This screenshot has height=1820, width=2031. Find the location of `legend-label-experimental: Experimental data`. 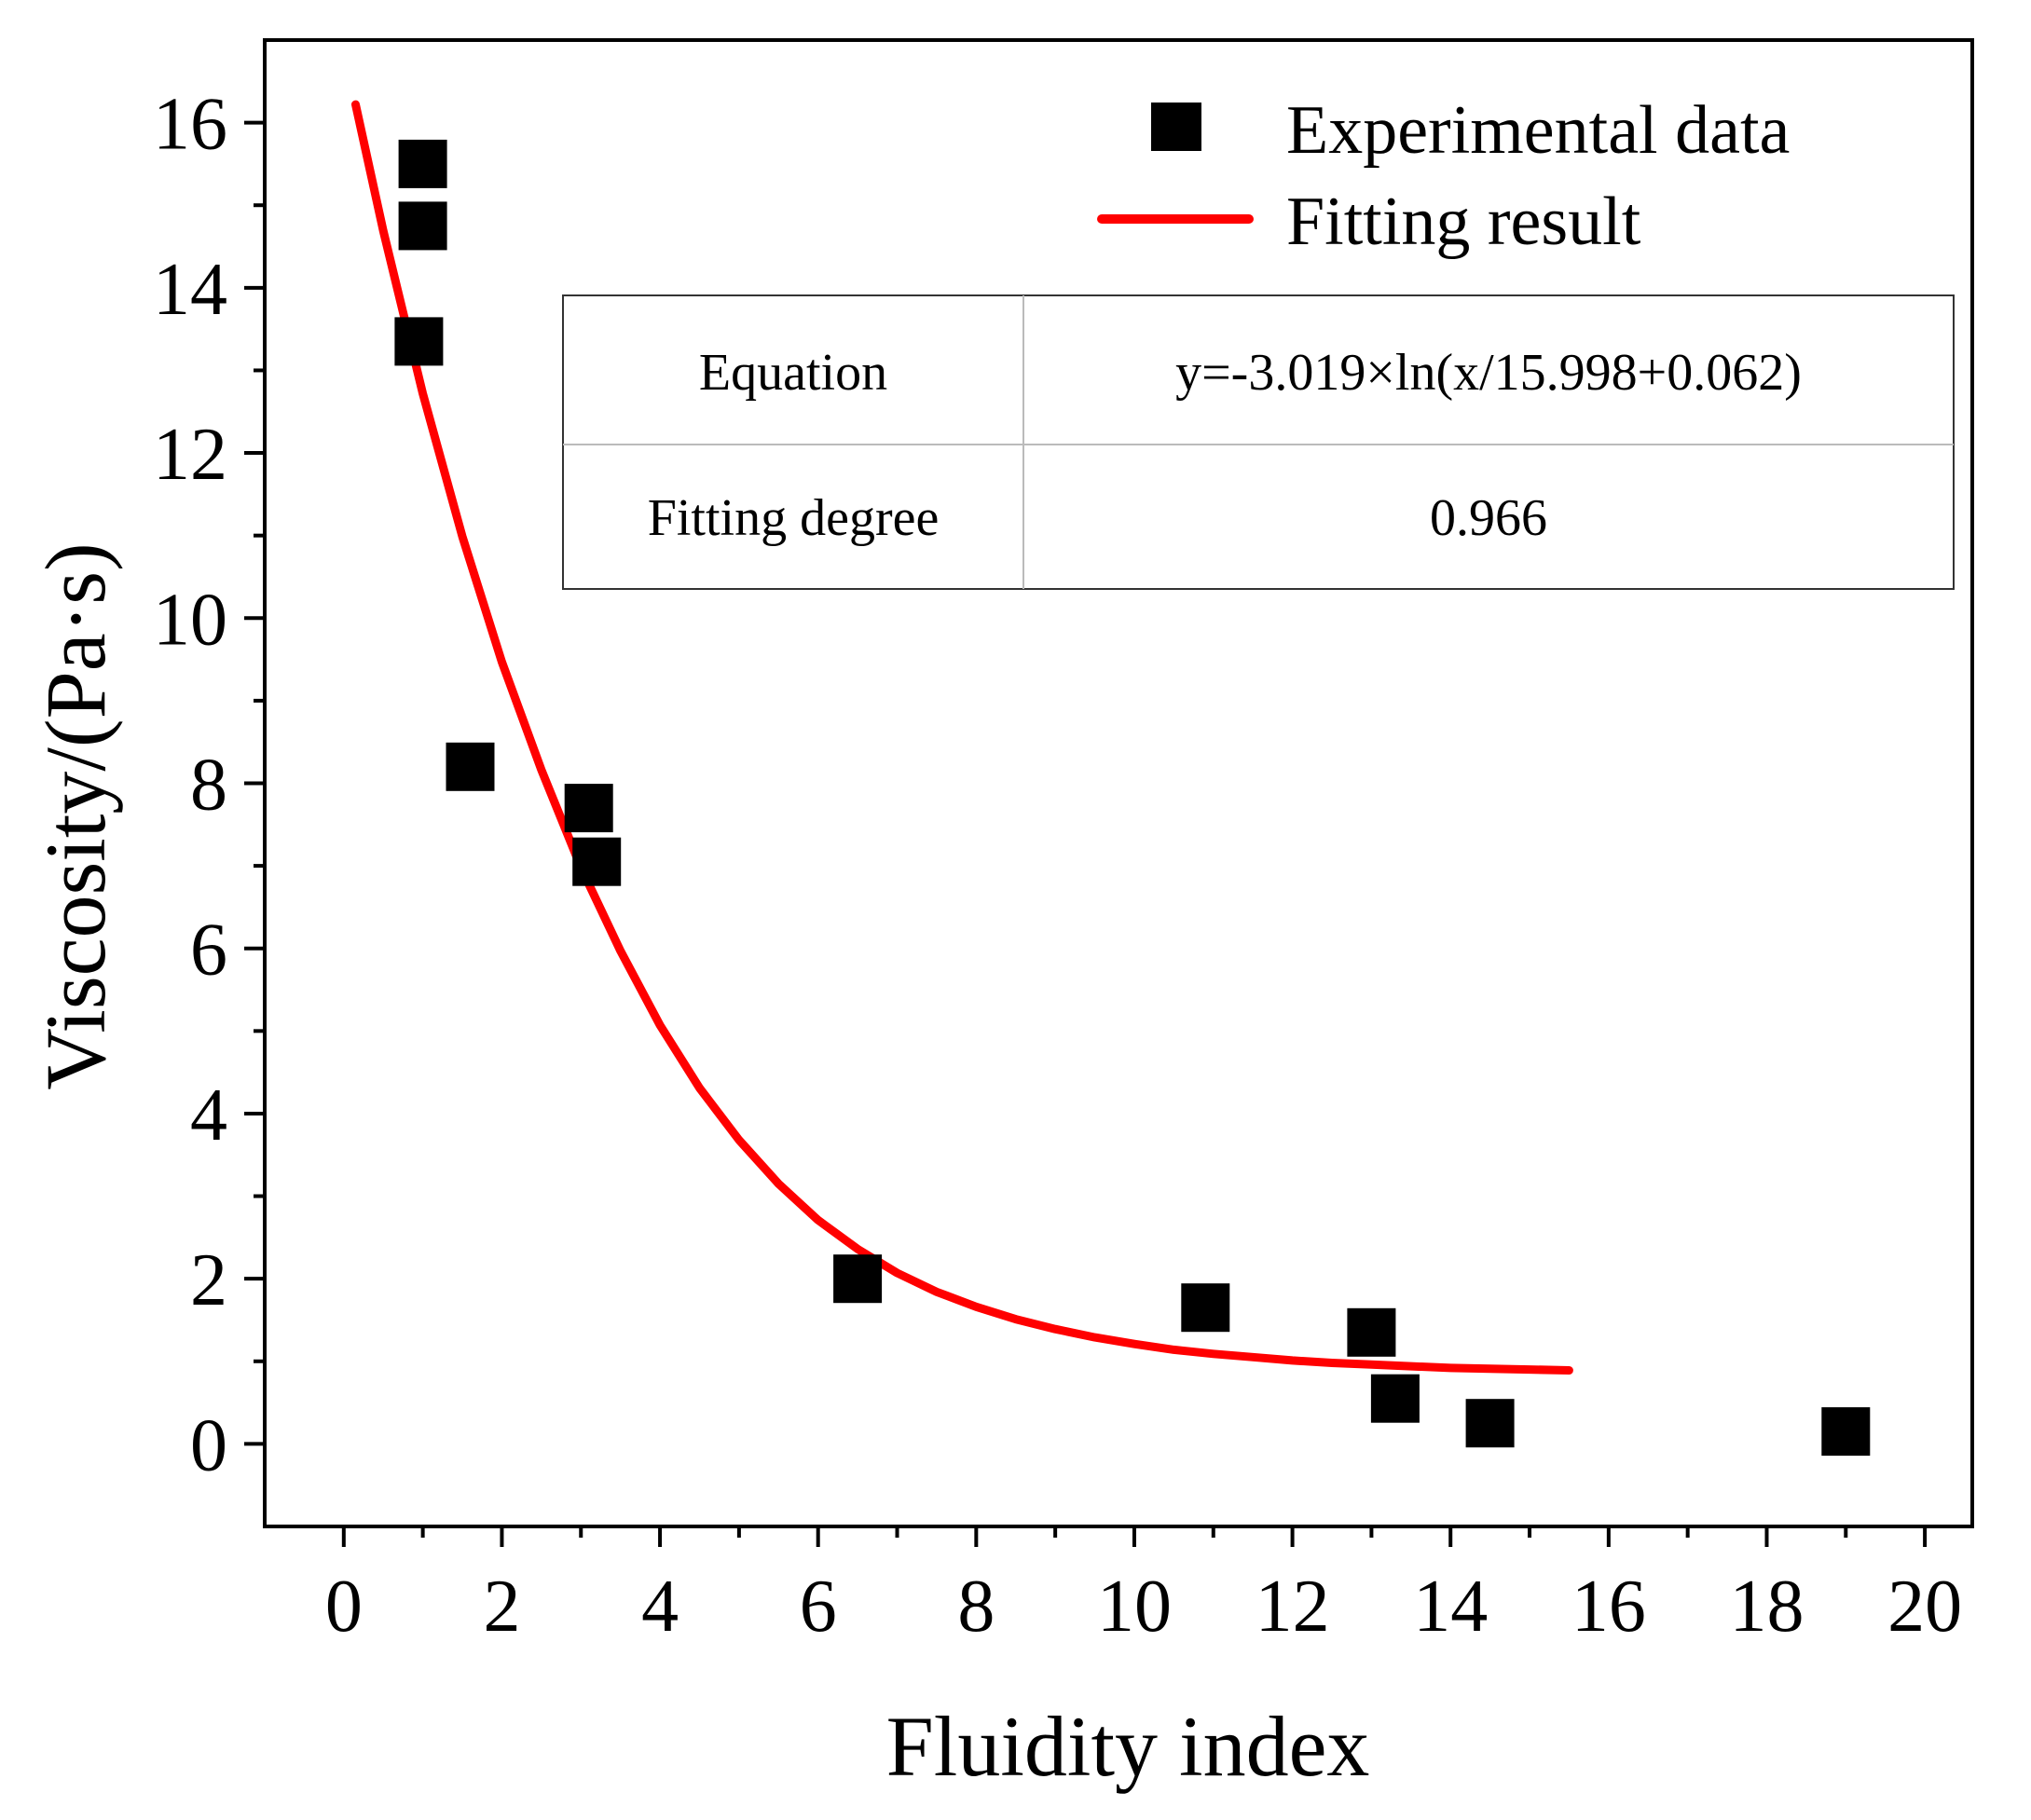

legend-label-experimental: Experimental data is located at coordinates (1538, 130).